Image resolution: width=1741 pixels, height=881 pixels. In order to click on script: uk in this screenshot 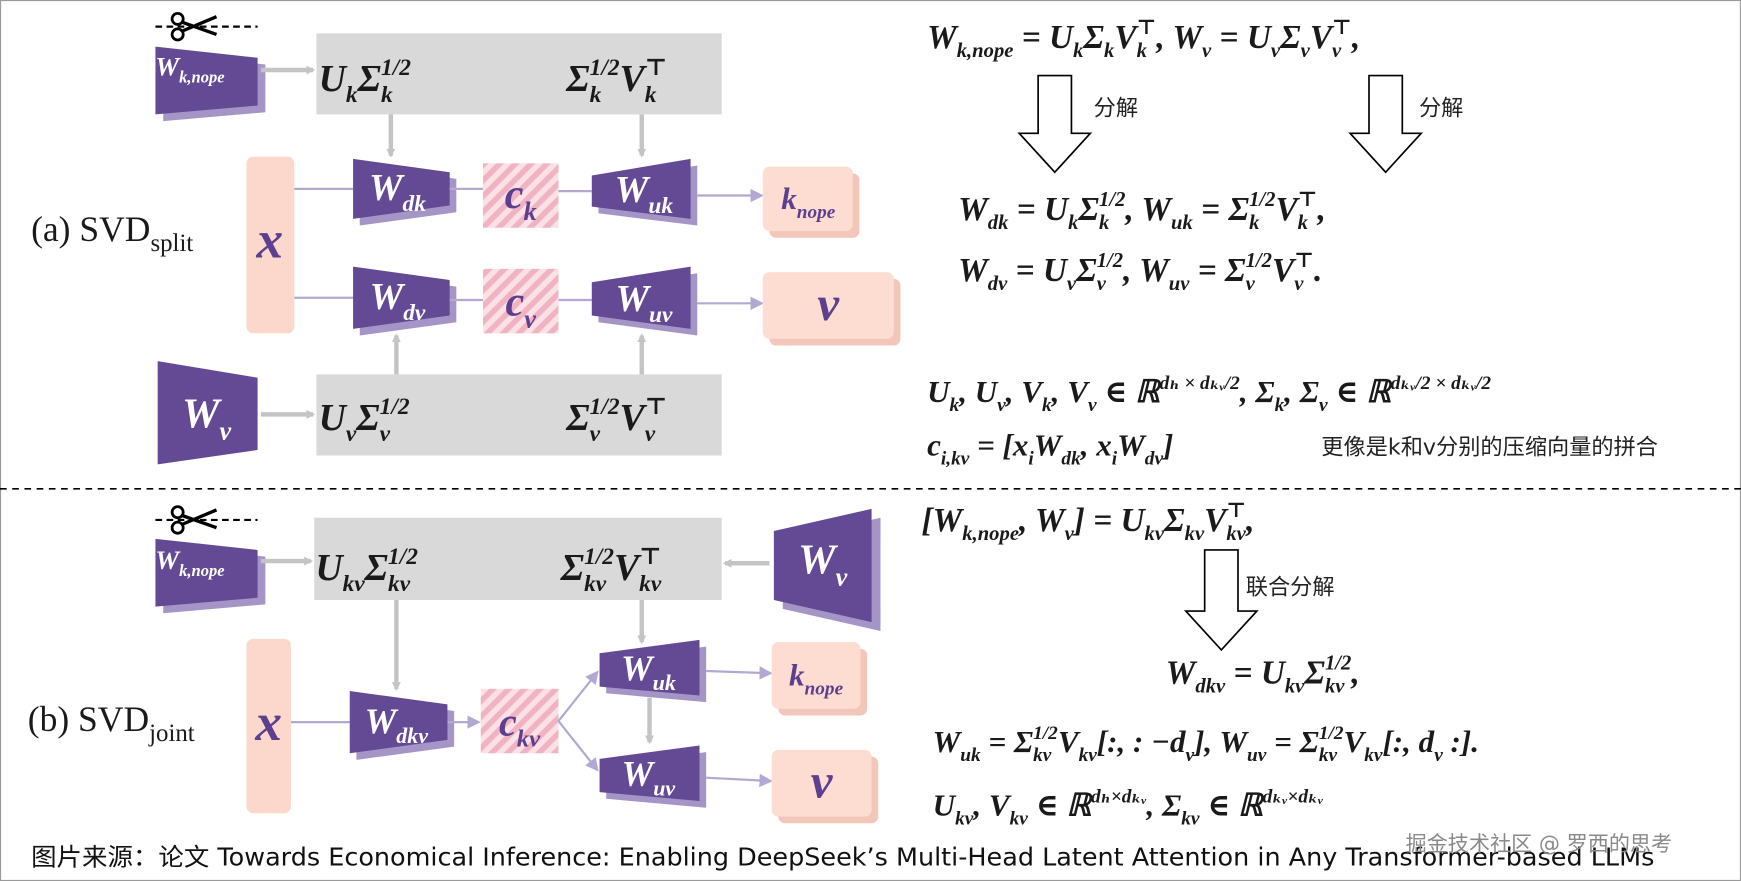, I will do `click(970, 755)`.